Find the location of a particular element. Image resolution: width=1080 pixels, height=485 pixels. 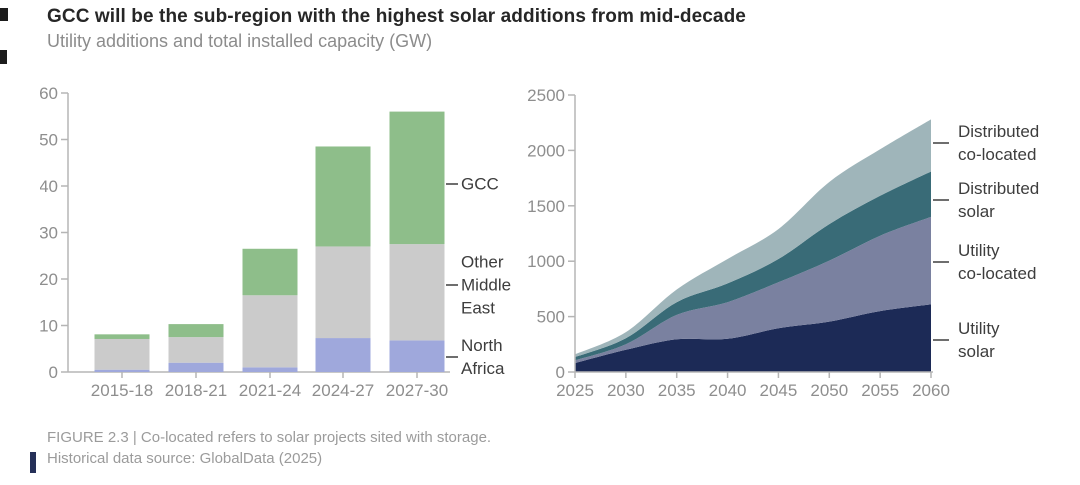

y-axis-tick-label: 20 is located at coordinates (49, 279).